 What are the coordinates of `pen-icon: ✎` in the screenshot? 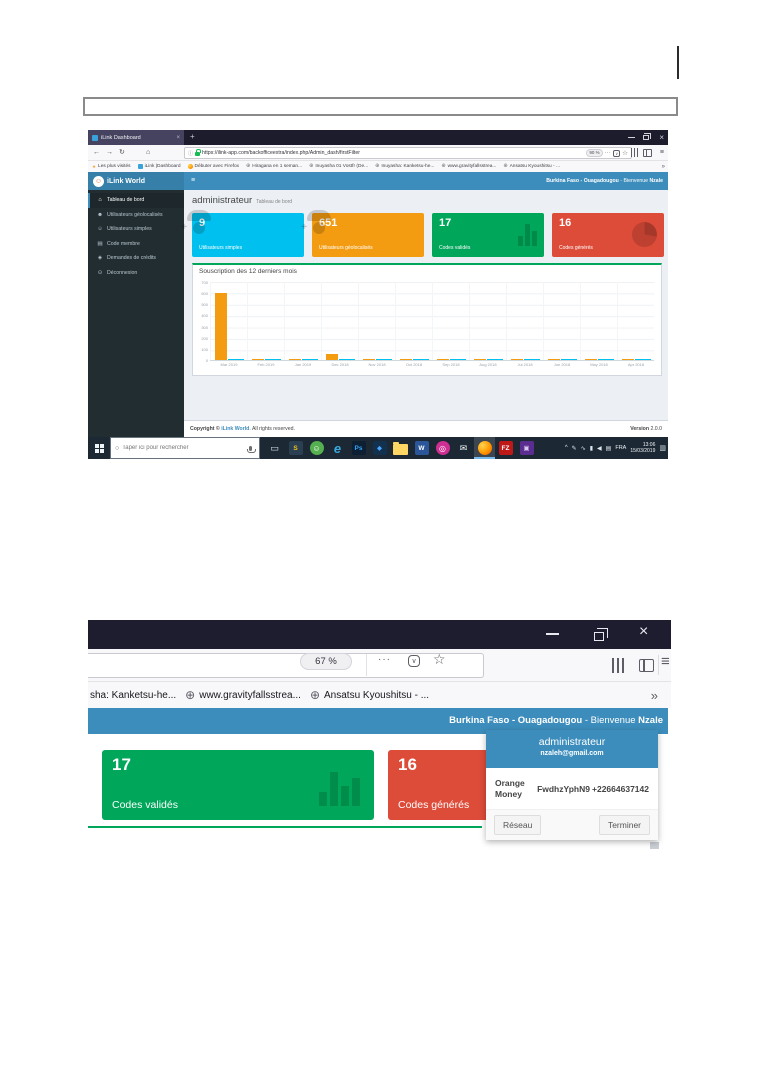 It's located at (574, 448).